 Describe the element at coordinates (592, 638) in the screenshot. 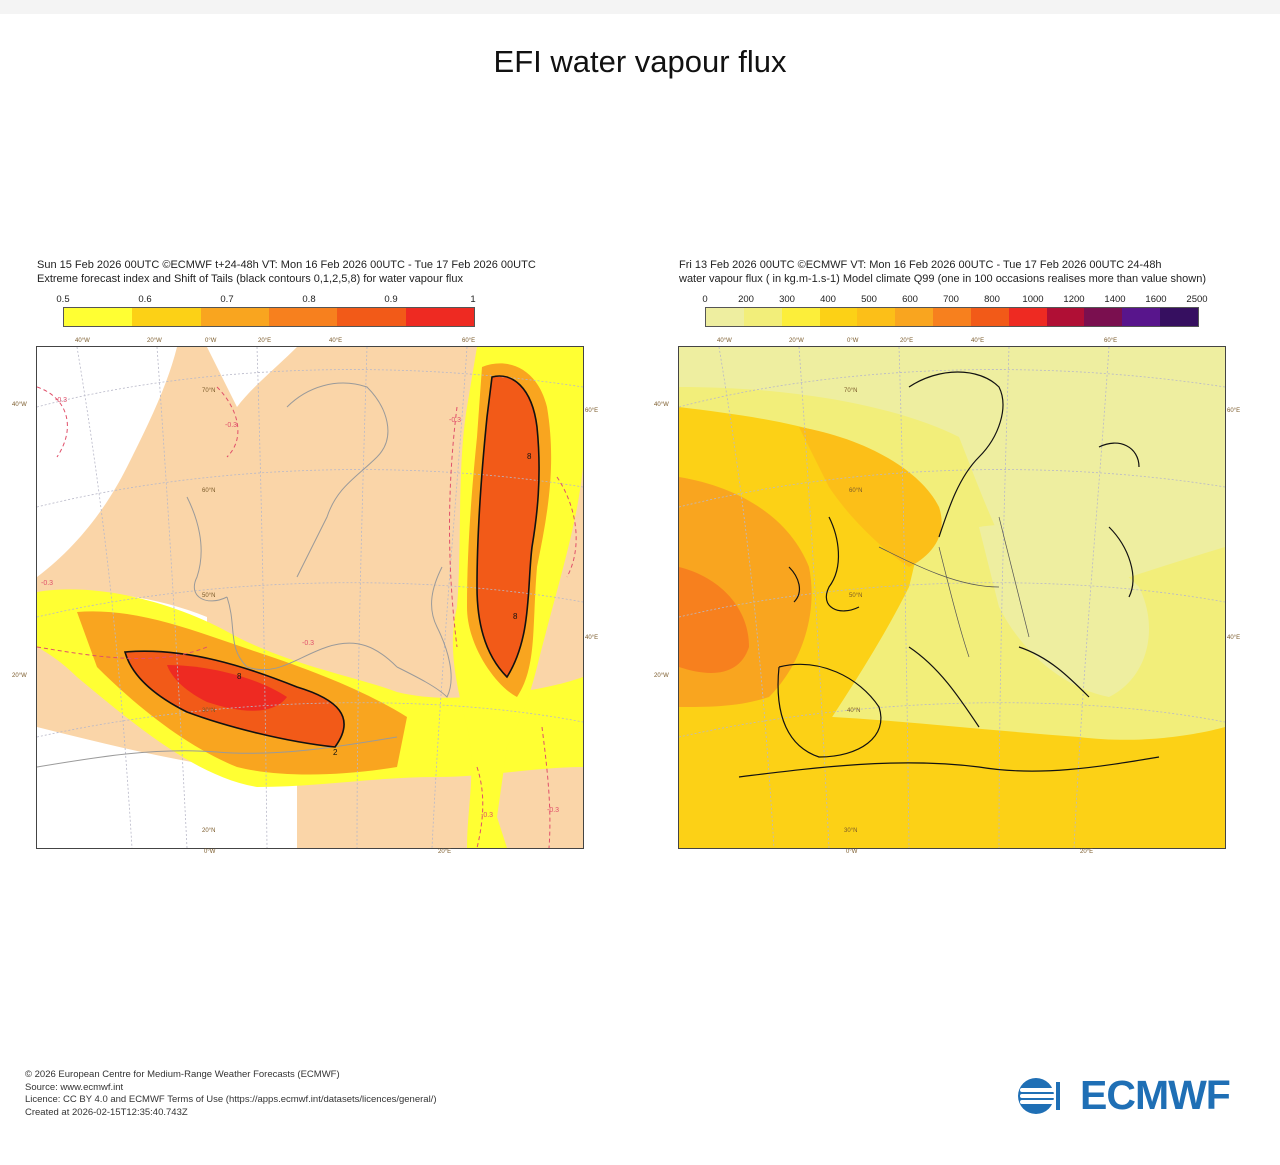

I see `left-lat-right-label: 40°E` at that location.